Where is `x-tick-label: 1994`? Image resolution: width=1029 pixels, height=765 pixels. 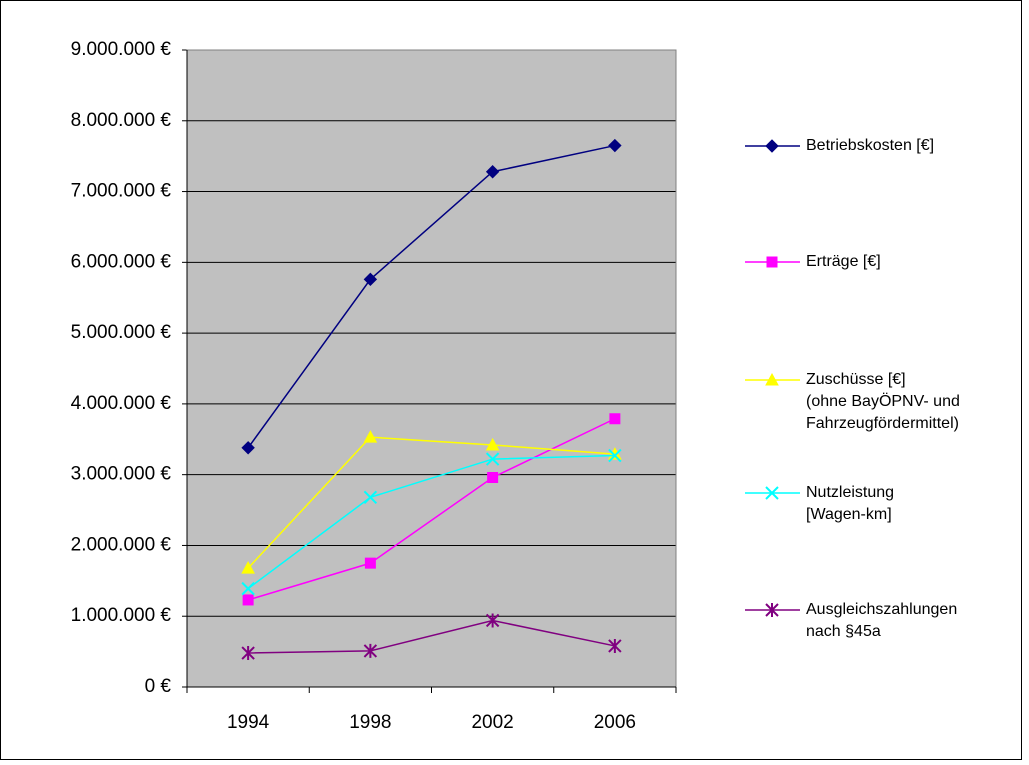 x-tick-label: 1994 is located at coordinates (248, 722).